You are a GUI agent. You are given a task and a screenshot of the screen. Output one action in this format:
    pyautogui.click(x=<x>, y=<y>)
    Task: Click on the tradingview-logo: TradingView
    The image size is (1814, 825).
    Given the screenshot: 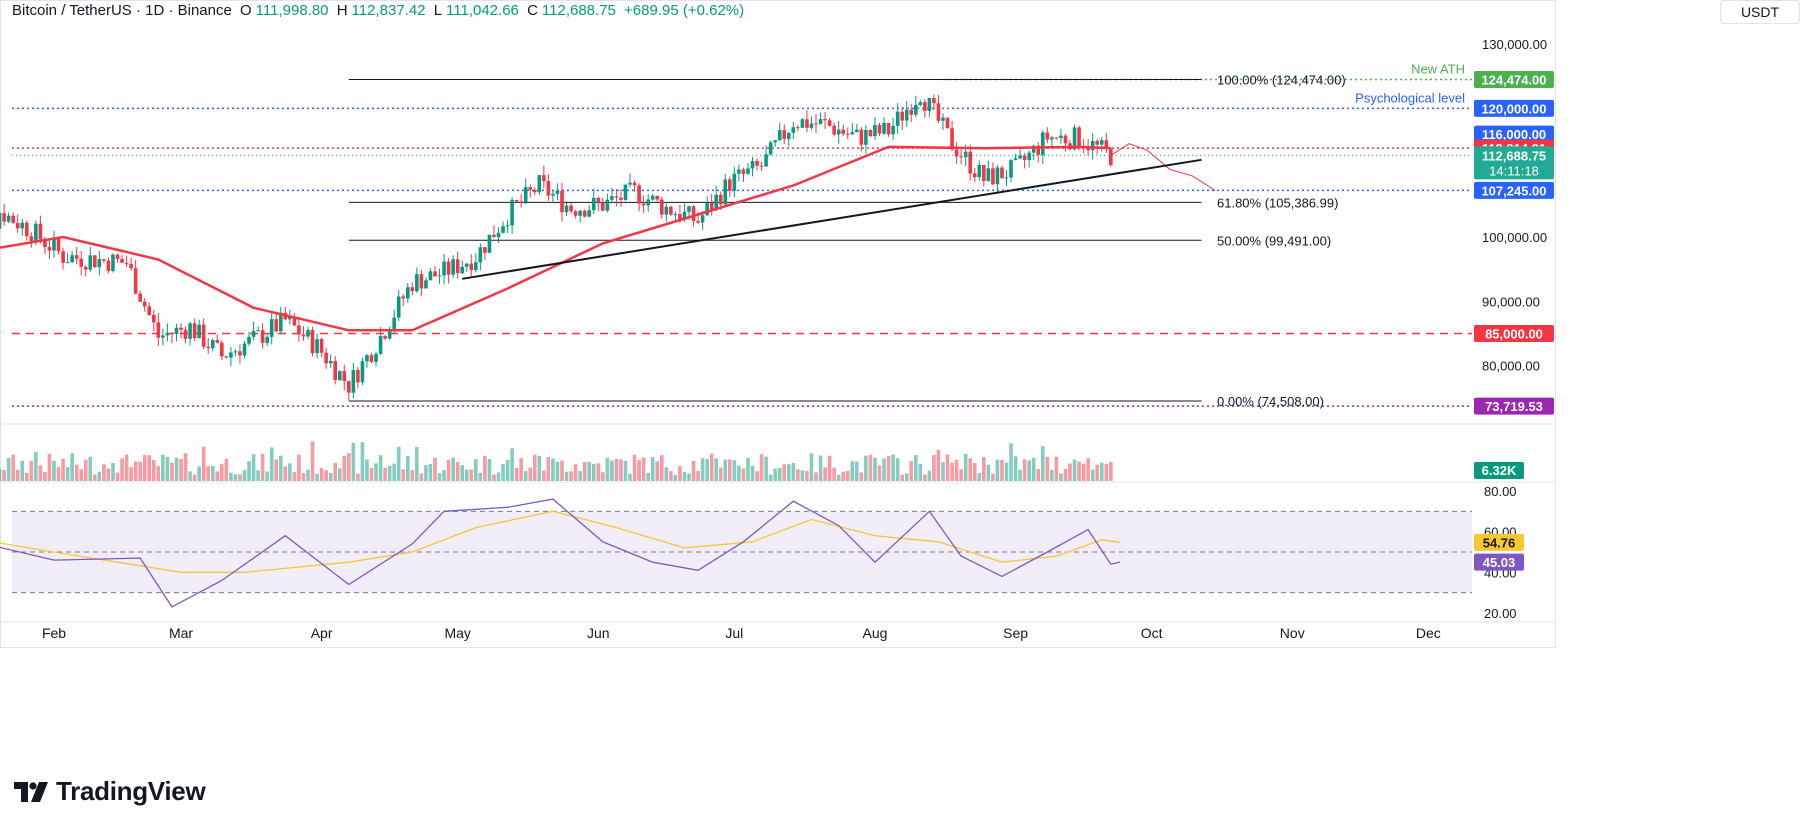 What is the action you would take?
    pyautogui.click(x=110, y=791)
    